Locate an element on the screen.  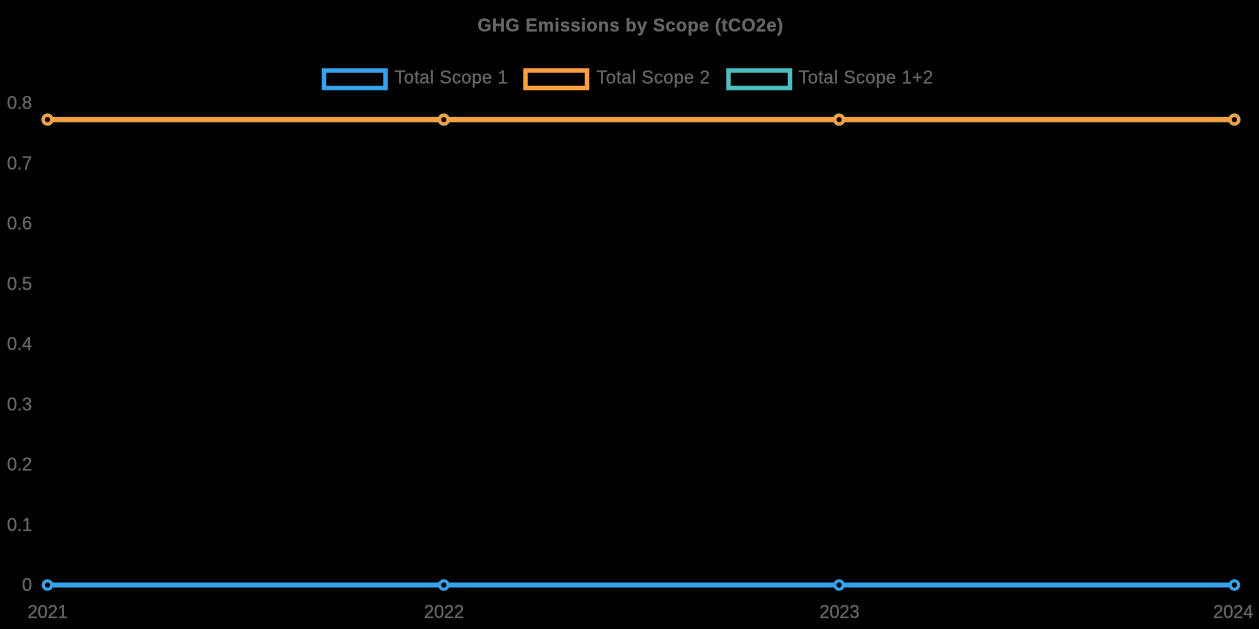
svg-text: 0.5 is located at coordinates (19, 284).